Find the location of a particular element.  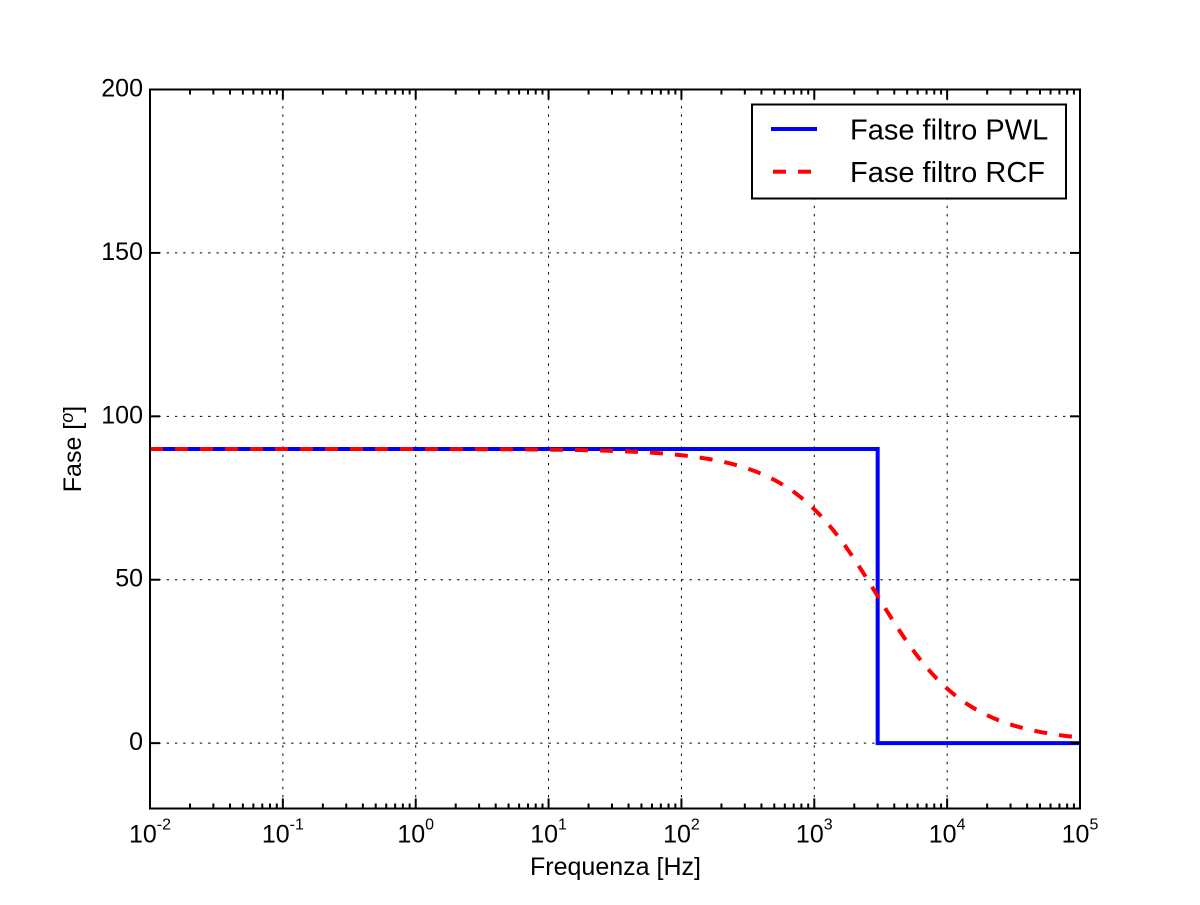

svg-text: 150 is located at coordinates (122, 252).